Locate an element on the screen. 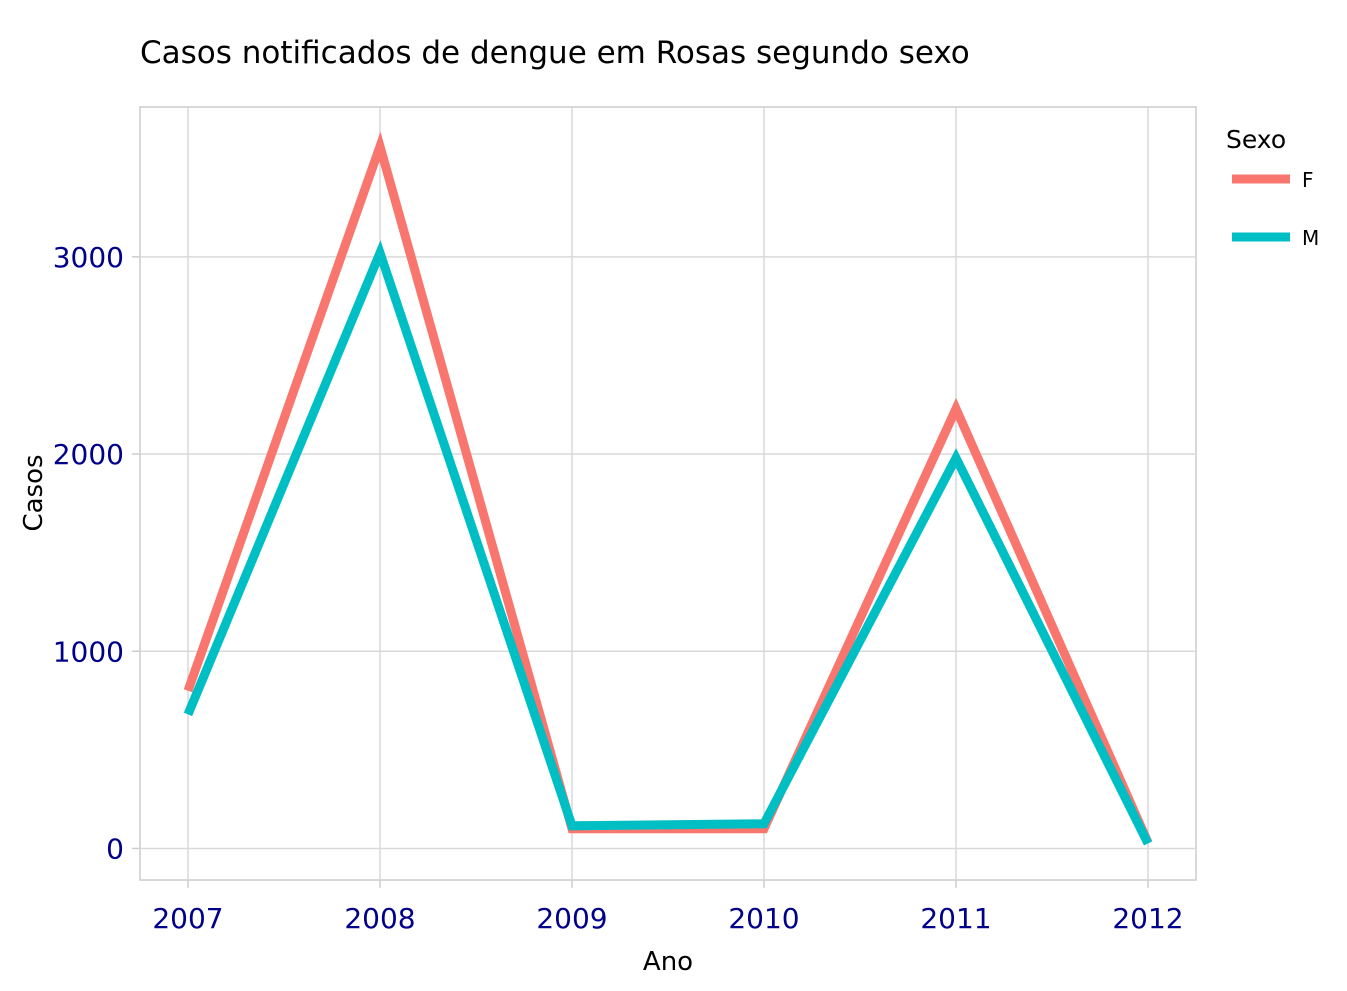 Image resolution: width=1347 pixels, height=991 pixels. x-tick-label: 2009 is located at coordinates (571, 918).